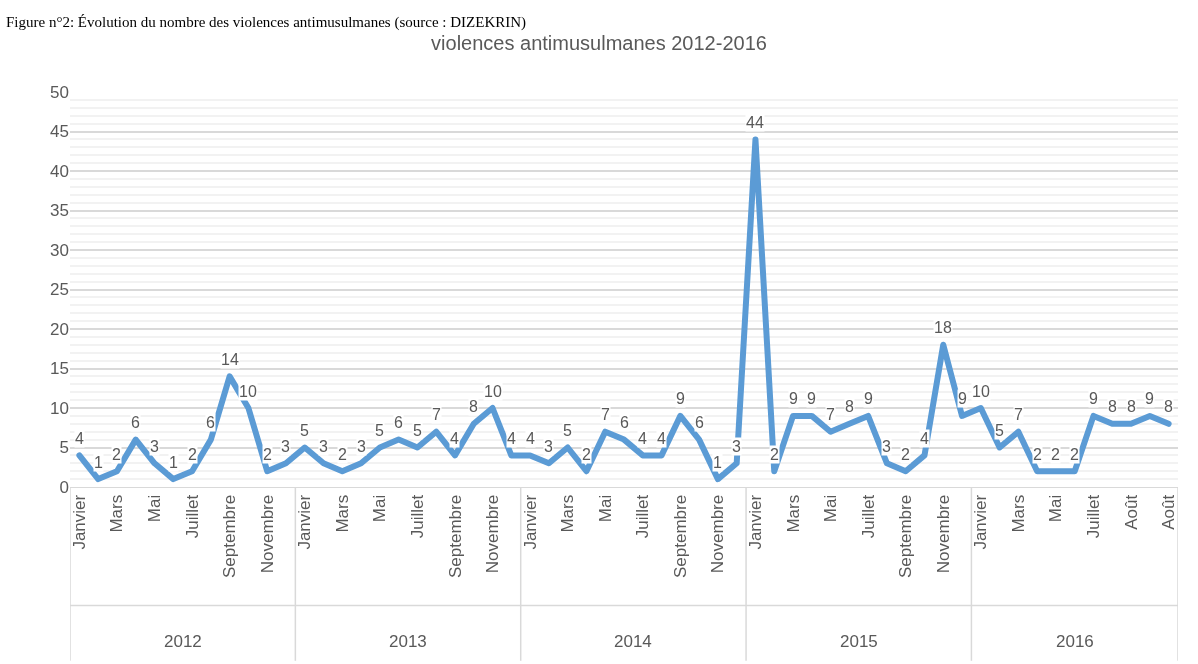  I want to click on data-label: 14, so click(230, 359).